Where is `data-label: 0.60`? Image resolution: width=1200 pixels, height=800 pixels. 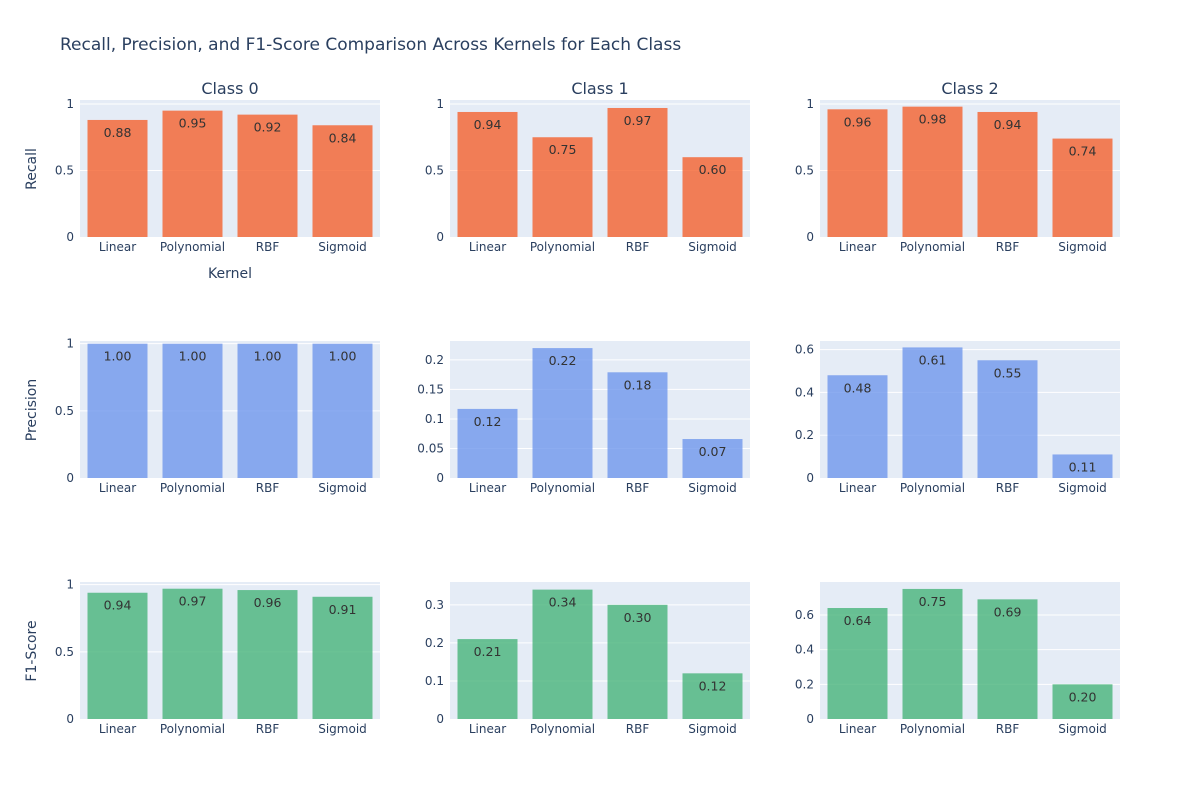 data-label: 0.60 is located at coordinates (713, 169).